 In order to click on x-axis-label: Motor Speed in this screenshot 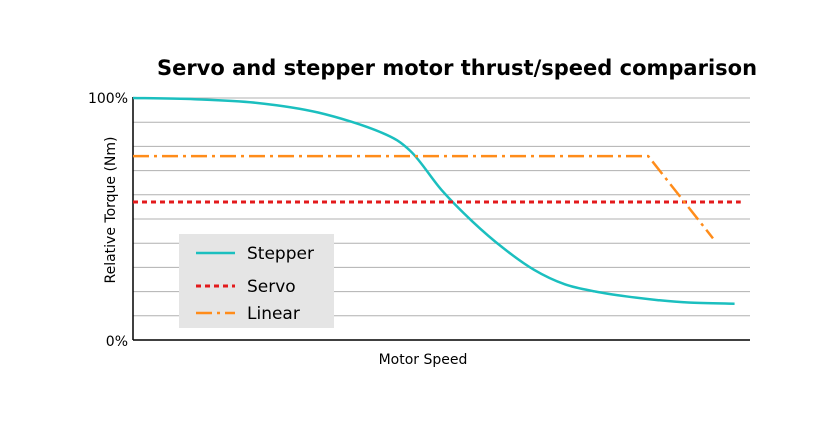, I will do `click(423, 360)`.